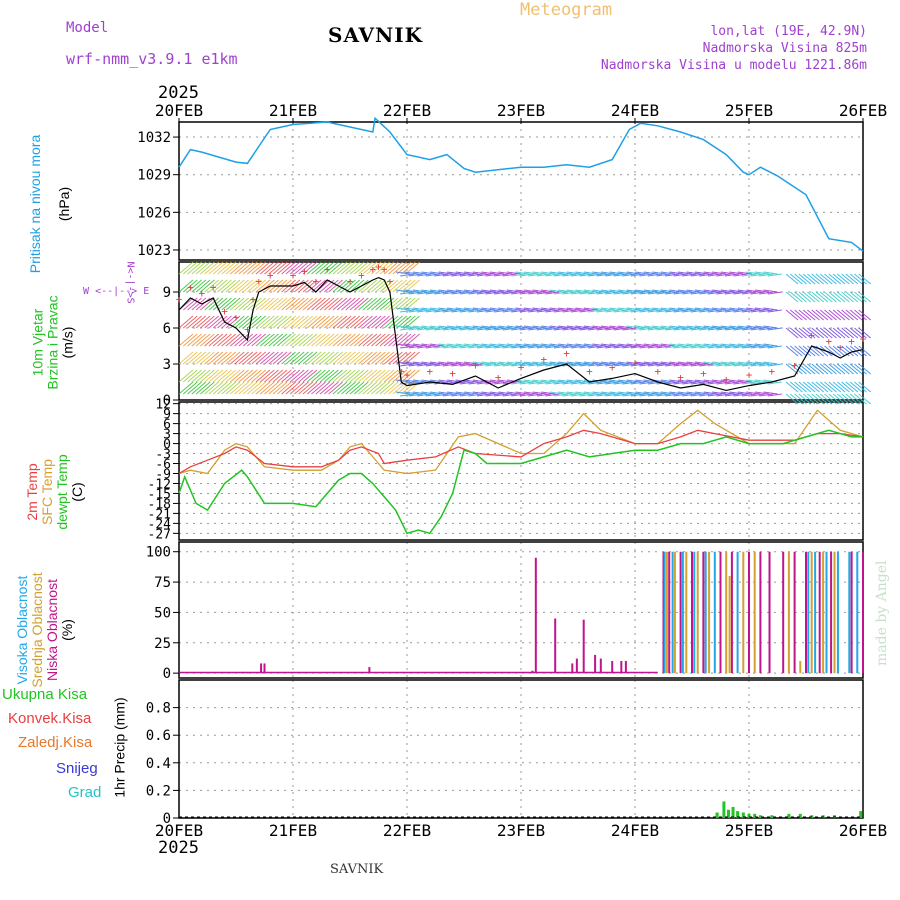 Image resolution: width=900 pixels, height=900 pixels. What do you see at coordinates (154, 176) in the screenshot?
I see `y-tick-label: 1029` at bounding box center [154, 176].